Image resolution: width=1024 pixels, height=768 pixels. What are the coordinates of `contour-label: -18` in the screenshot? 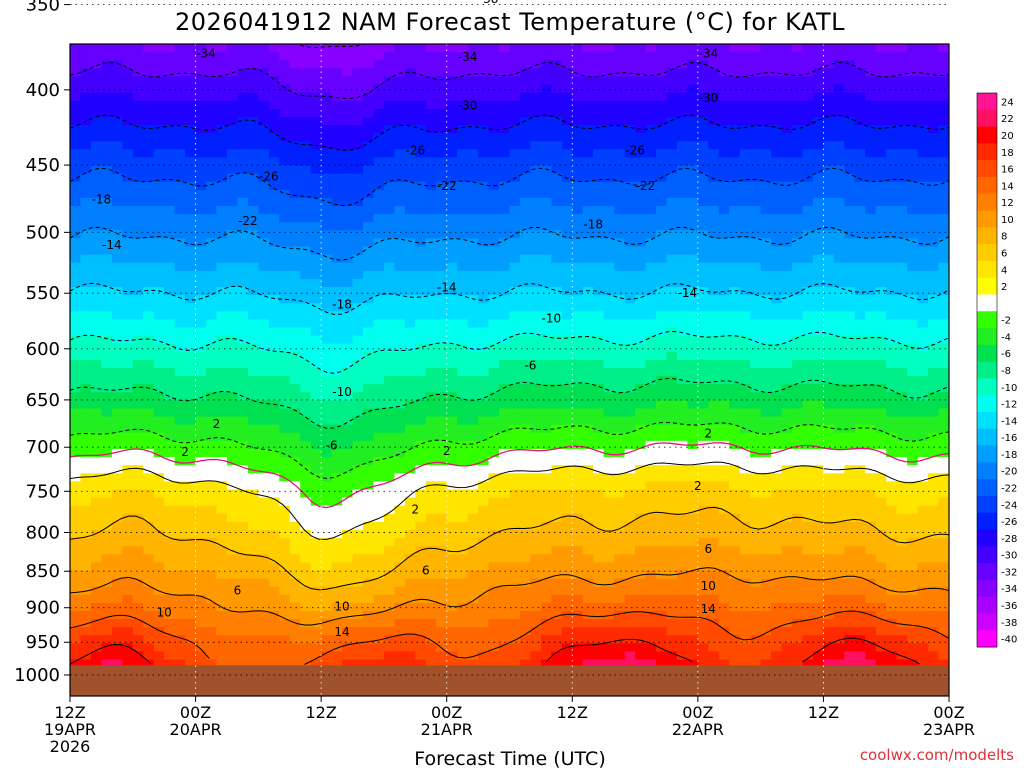 It's located at (342, 305).